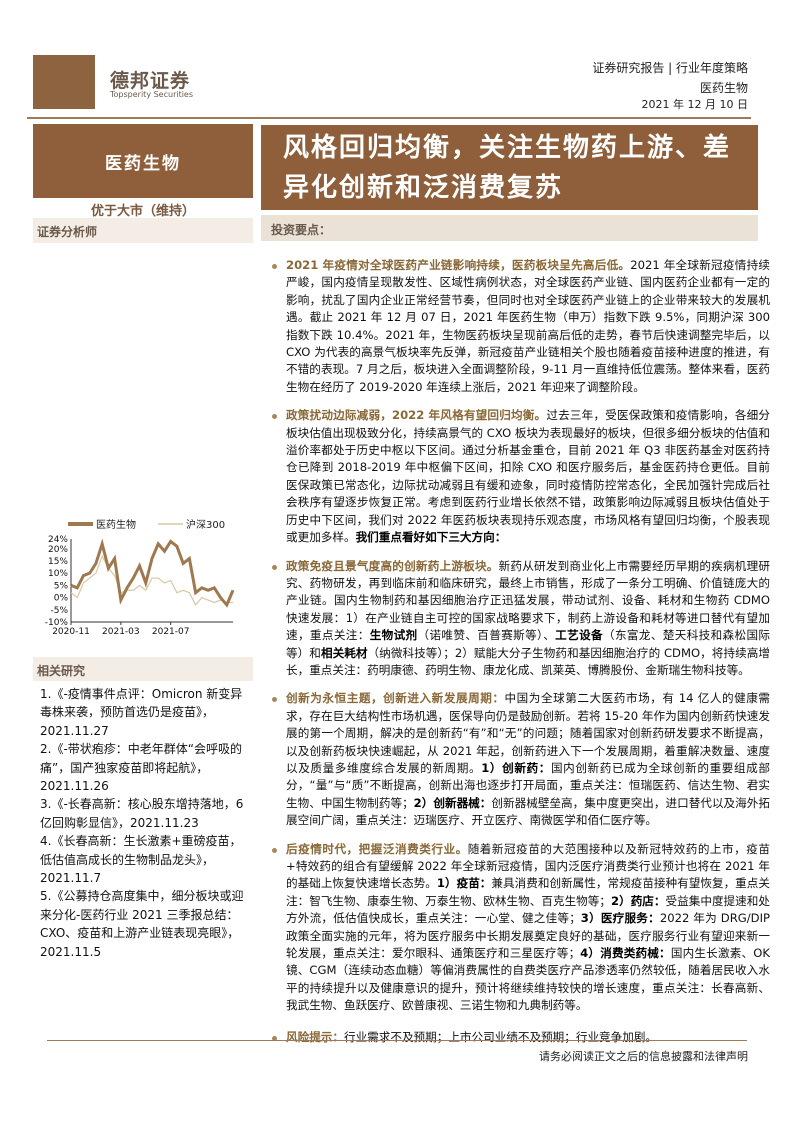  I want to click on company-name-en: Topsperity Securities, so click(152, 94).